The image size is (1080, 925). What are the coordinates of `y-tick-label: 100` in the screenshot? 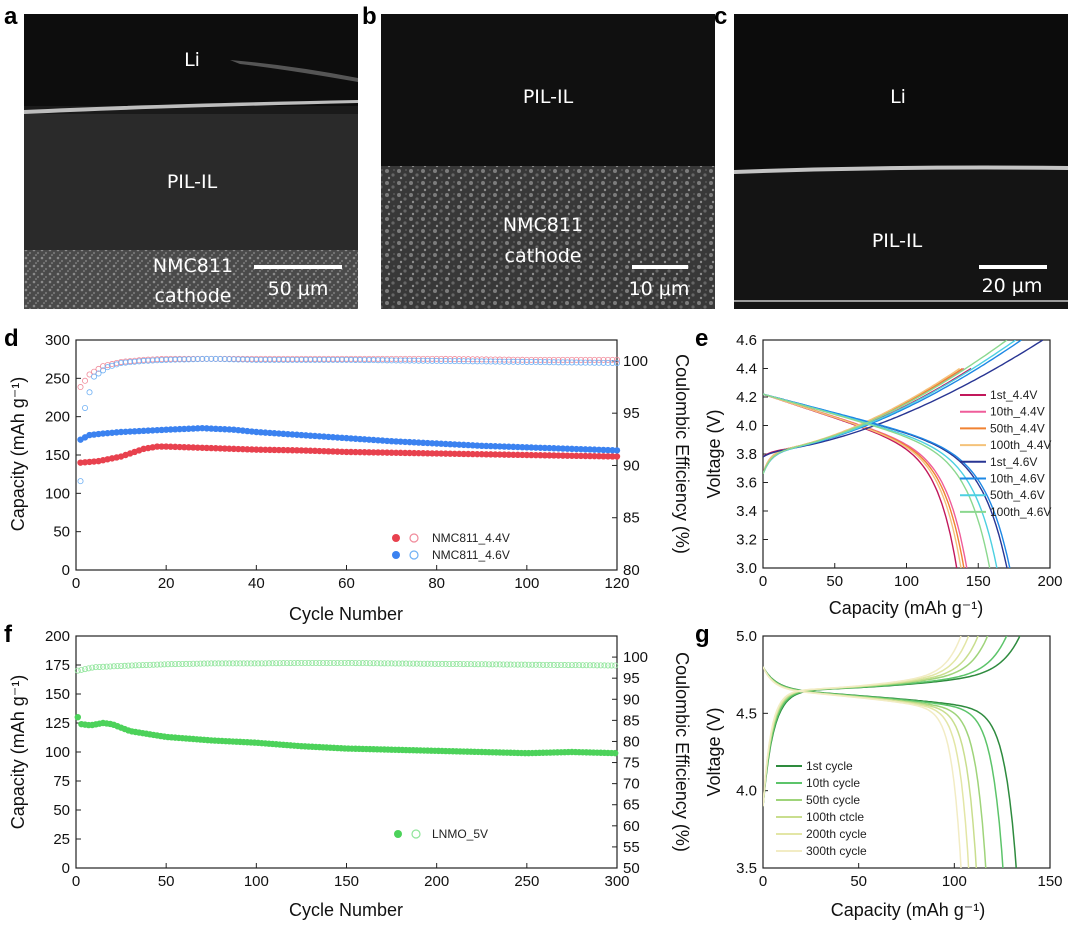 It's located at (57, 493).